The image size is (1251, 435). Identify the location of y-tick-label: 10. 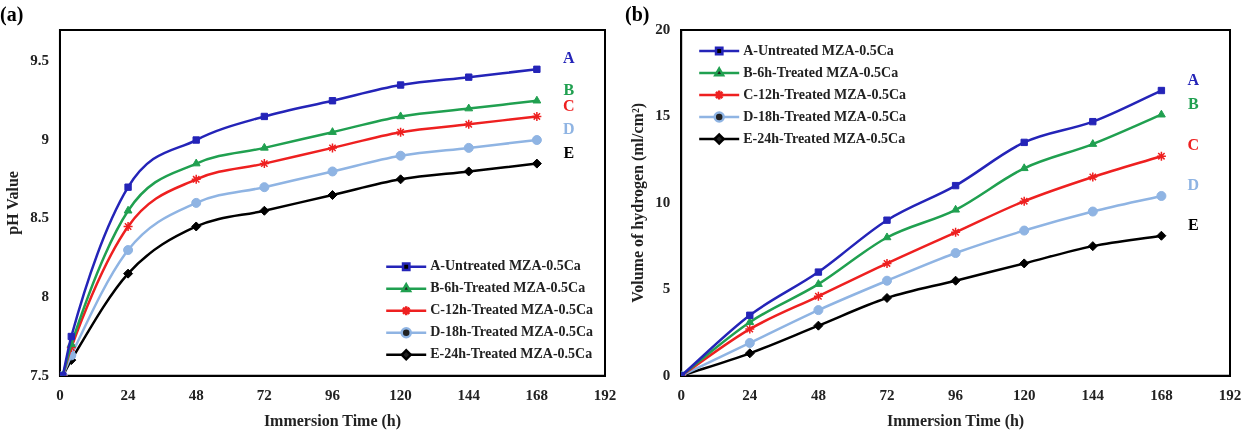
(663, 201).